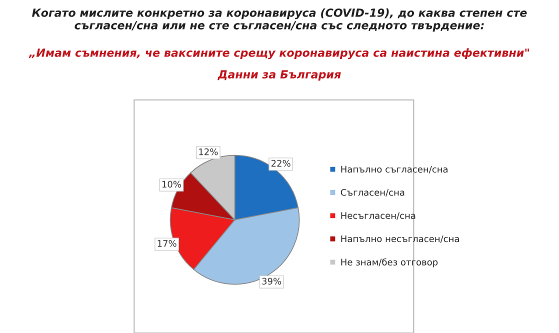 The height and width of the screenshot is (333, 559). Describe the element at coordinates (208, 152) in the screenshot. I see `data-label: 12%` at that location.